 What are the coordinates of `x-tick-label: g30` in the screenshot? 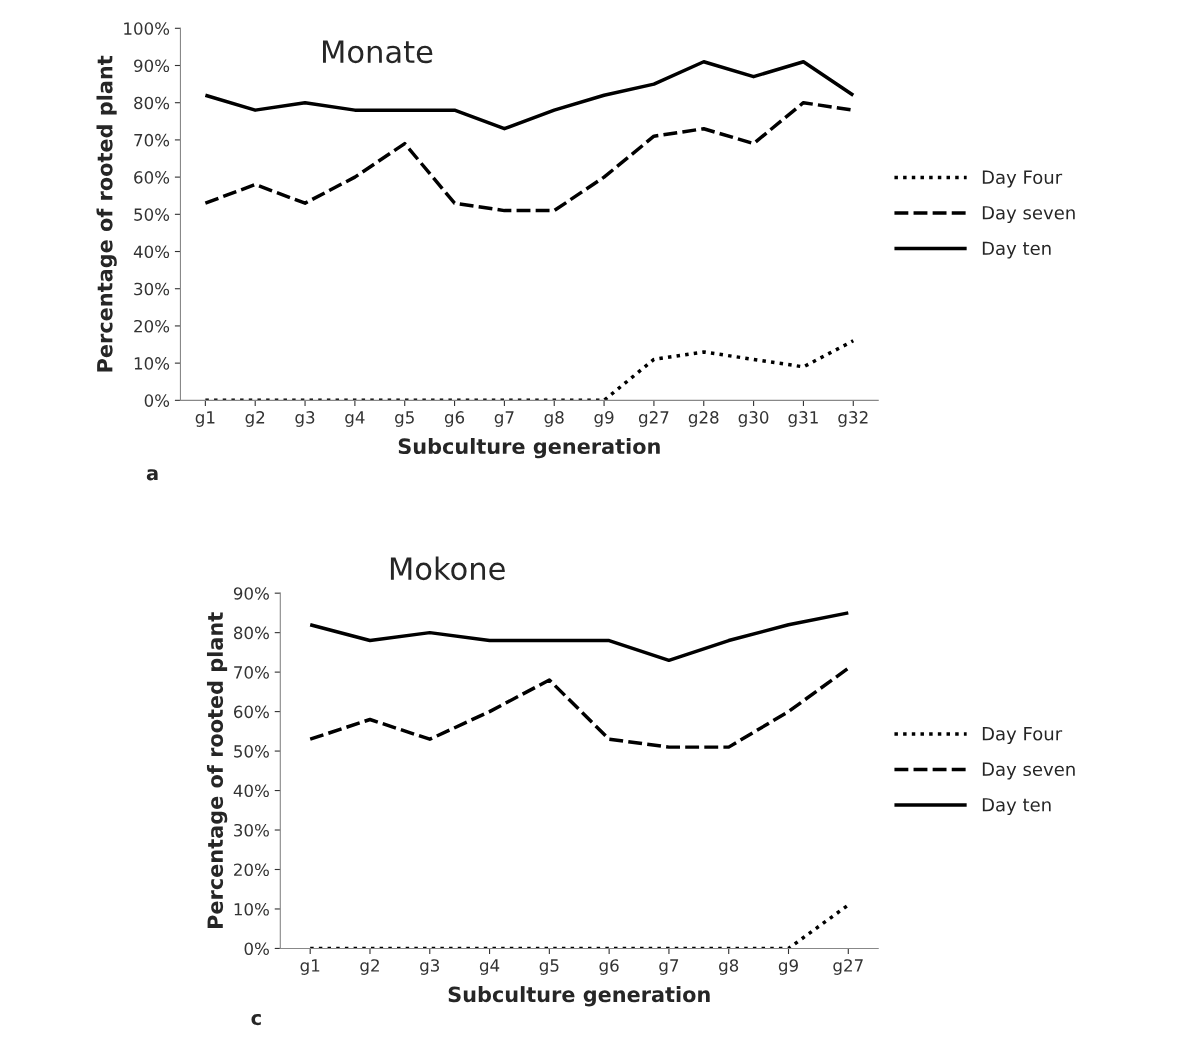 It's located at (753, 419).